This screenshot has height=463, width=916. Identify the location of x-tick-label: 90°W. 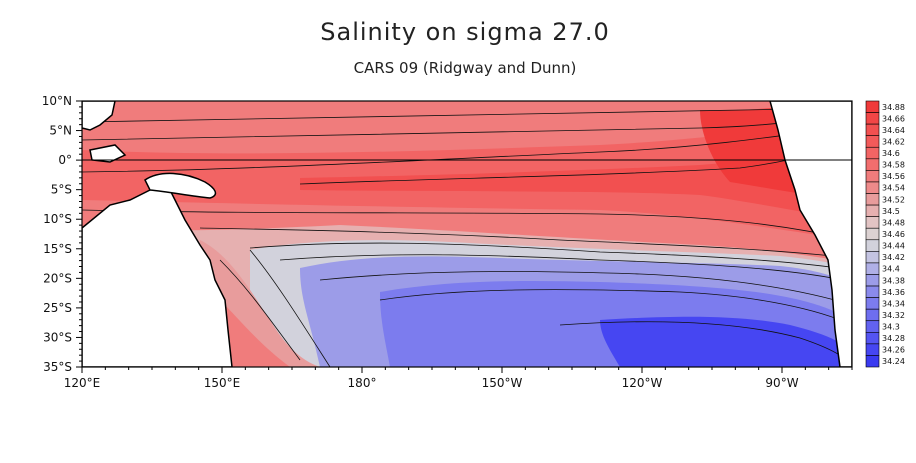
(781, 383).